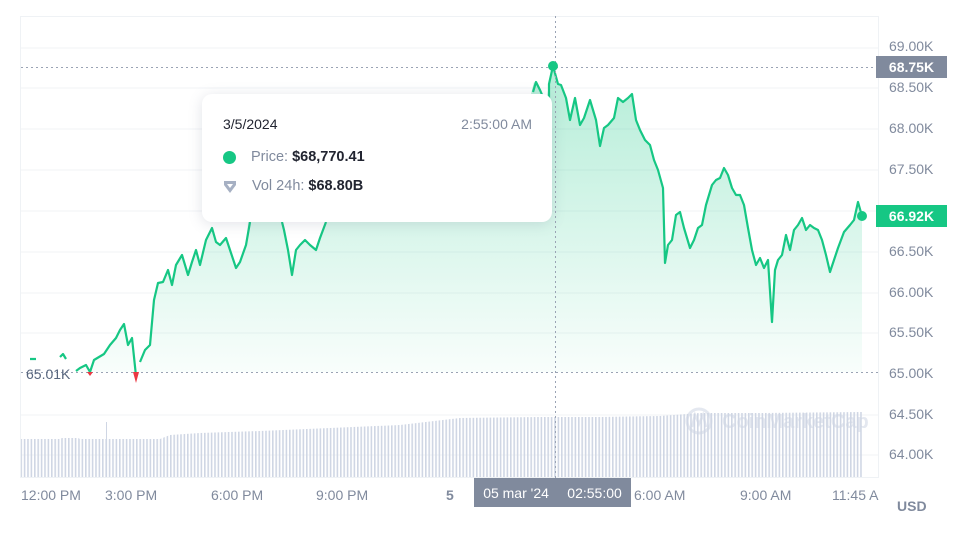  I want to click on y-tick: 66.50K, so click(911, 251).